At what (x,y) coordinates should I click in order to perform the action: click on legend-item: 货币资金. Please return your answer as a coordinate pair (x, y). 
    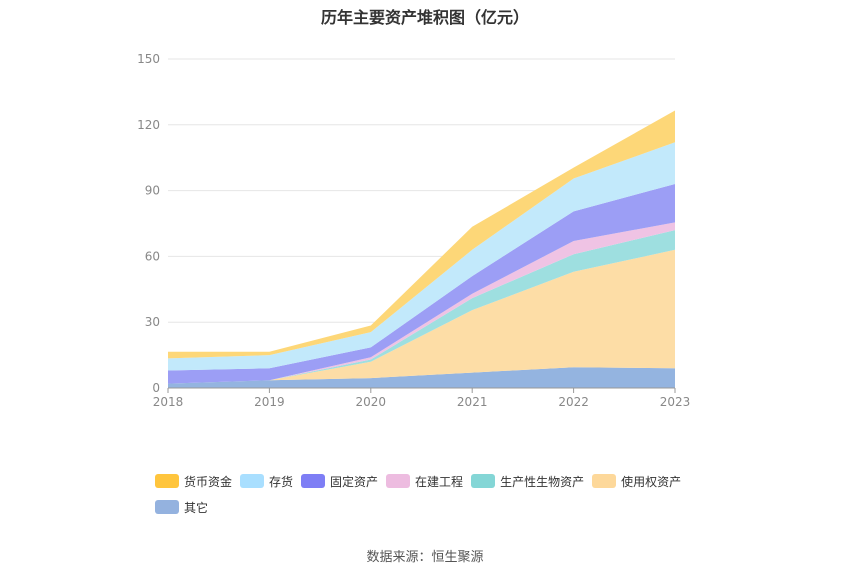
    Looking at the image, I should click on (193, 481).